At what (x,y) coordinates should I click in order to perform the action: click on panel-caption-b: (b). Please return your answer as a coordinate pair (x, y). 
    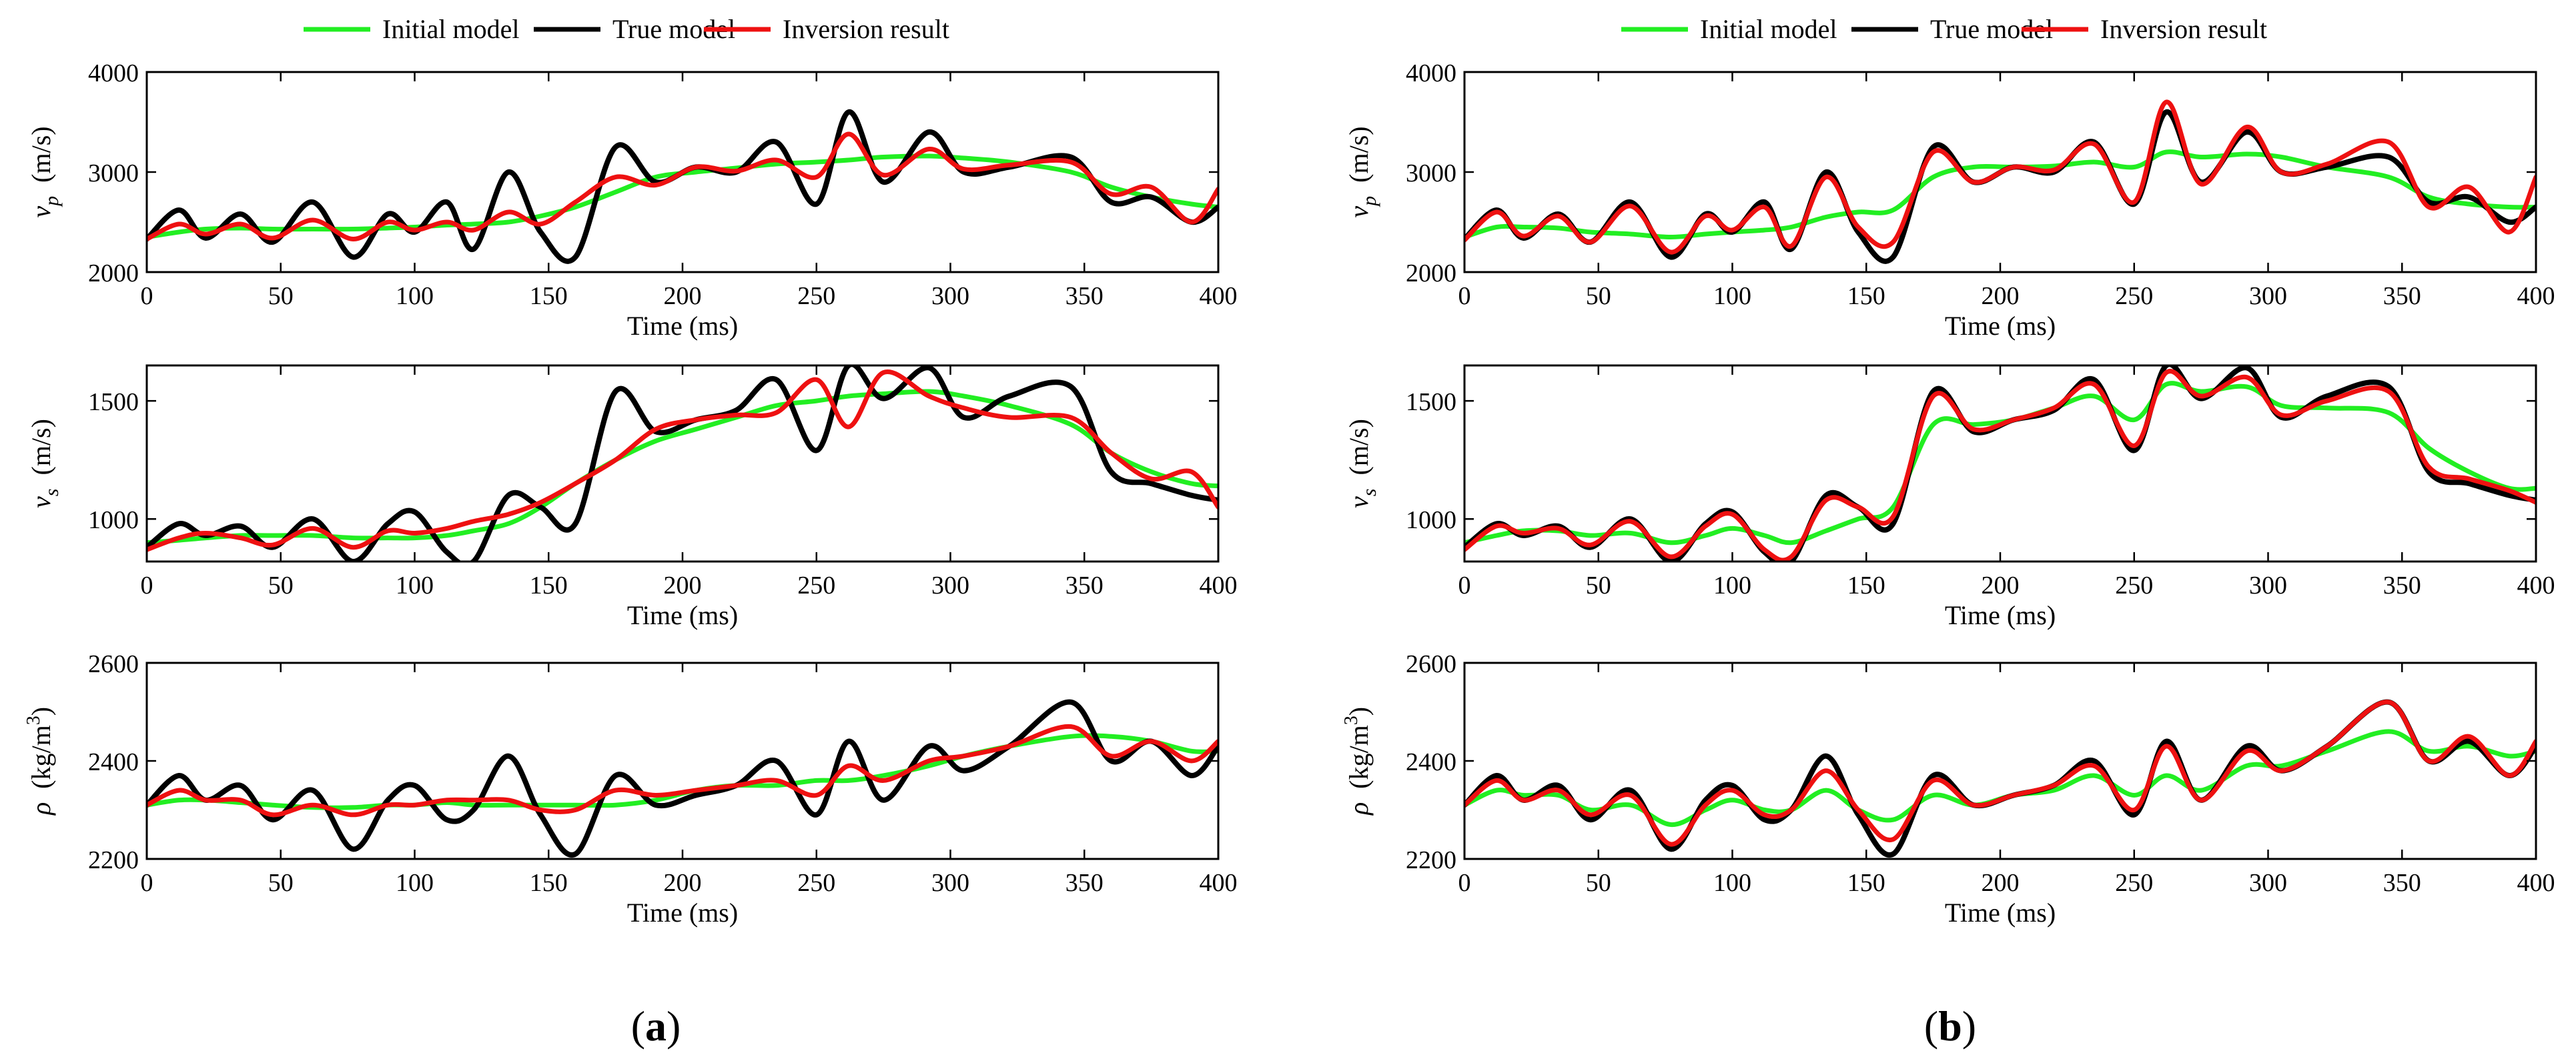
    Looking at the image, I should click on (1950, 1026).